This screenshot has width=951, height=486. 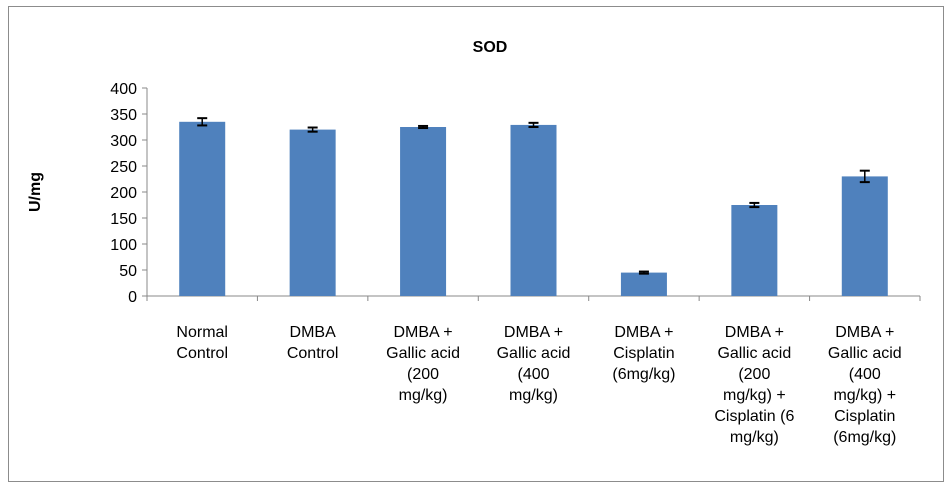 What do you see at coordinates (123, 141) in the screenshot?
I see `y-tick-label: 300` at bounding box center [123, 141].